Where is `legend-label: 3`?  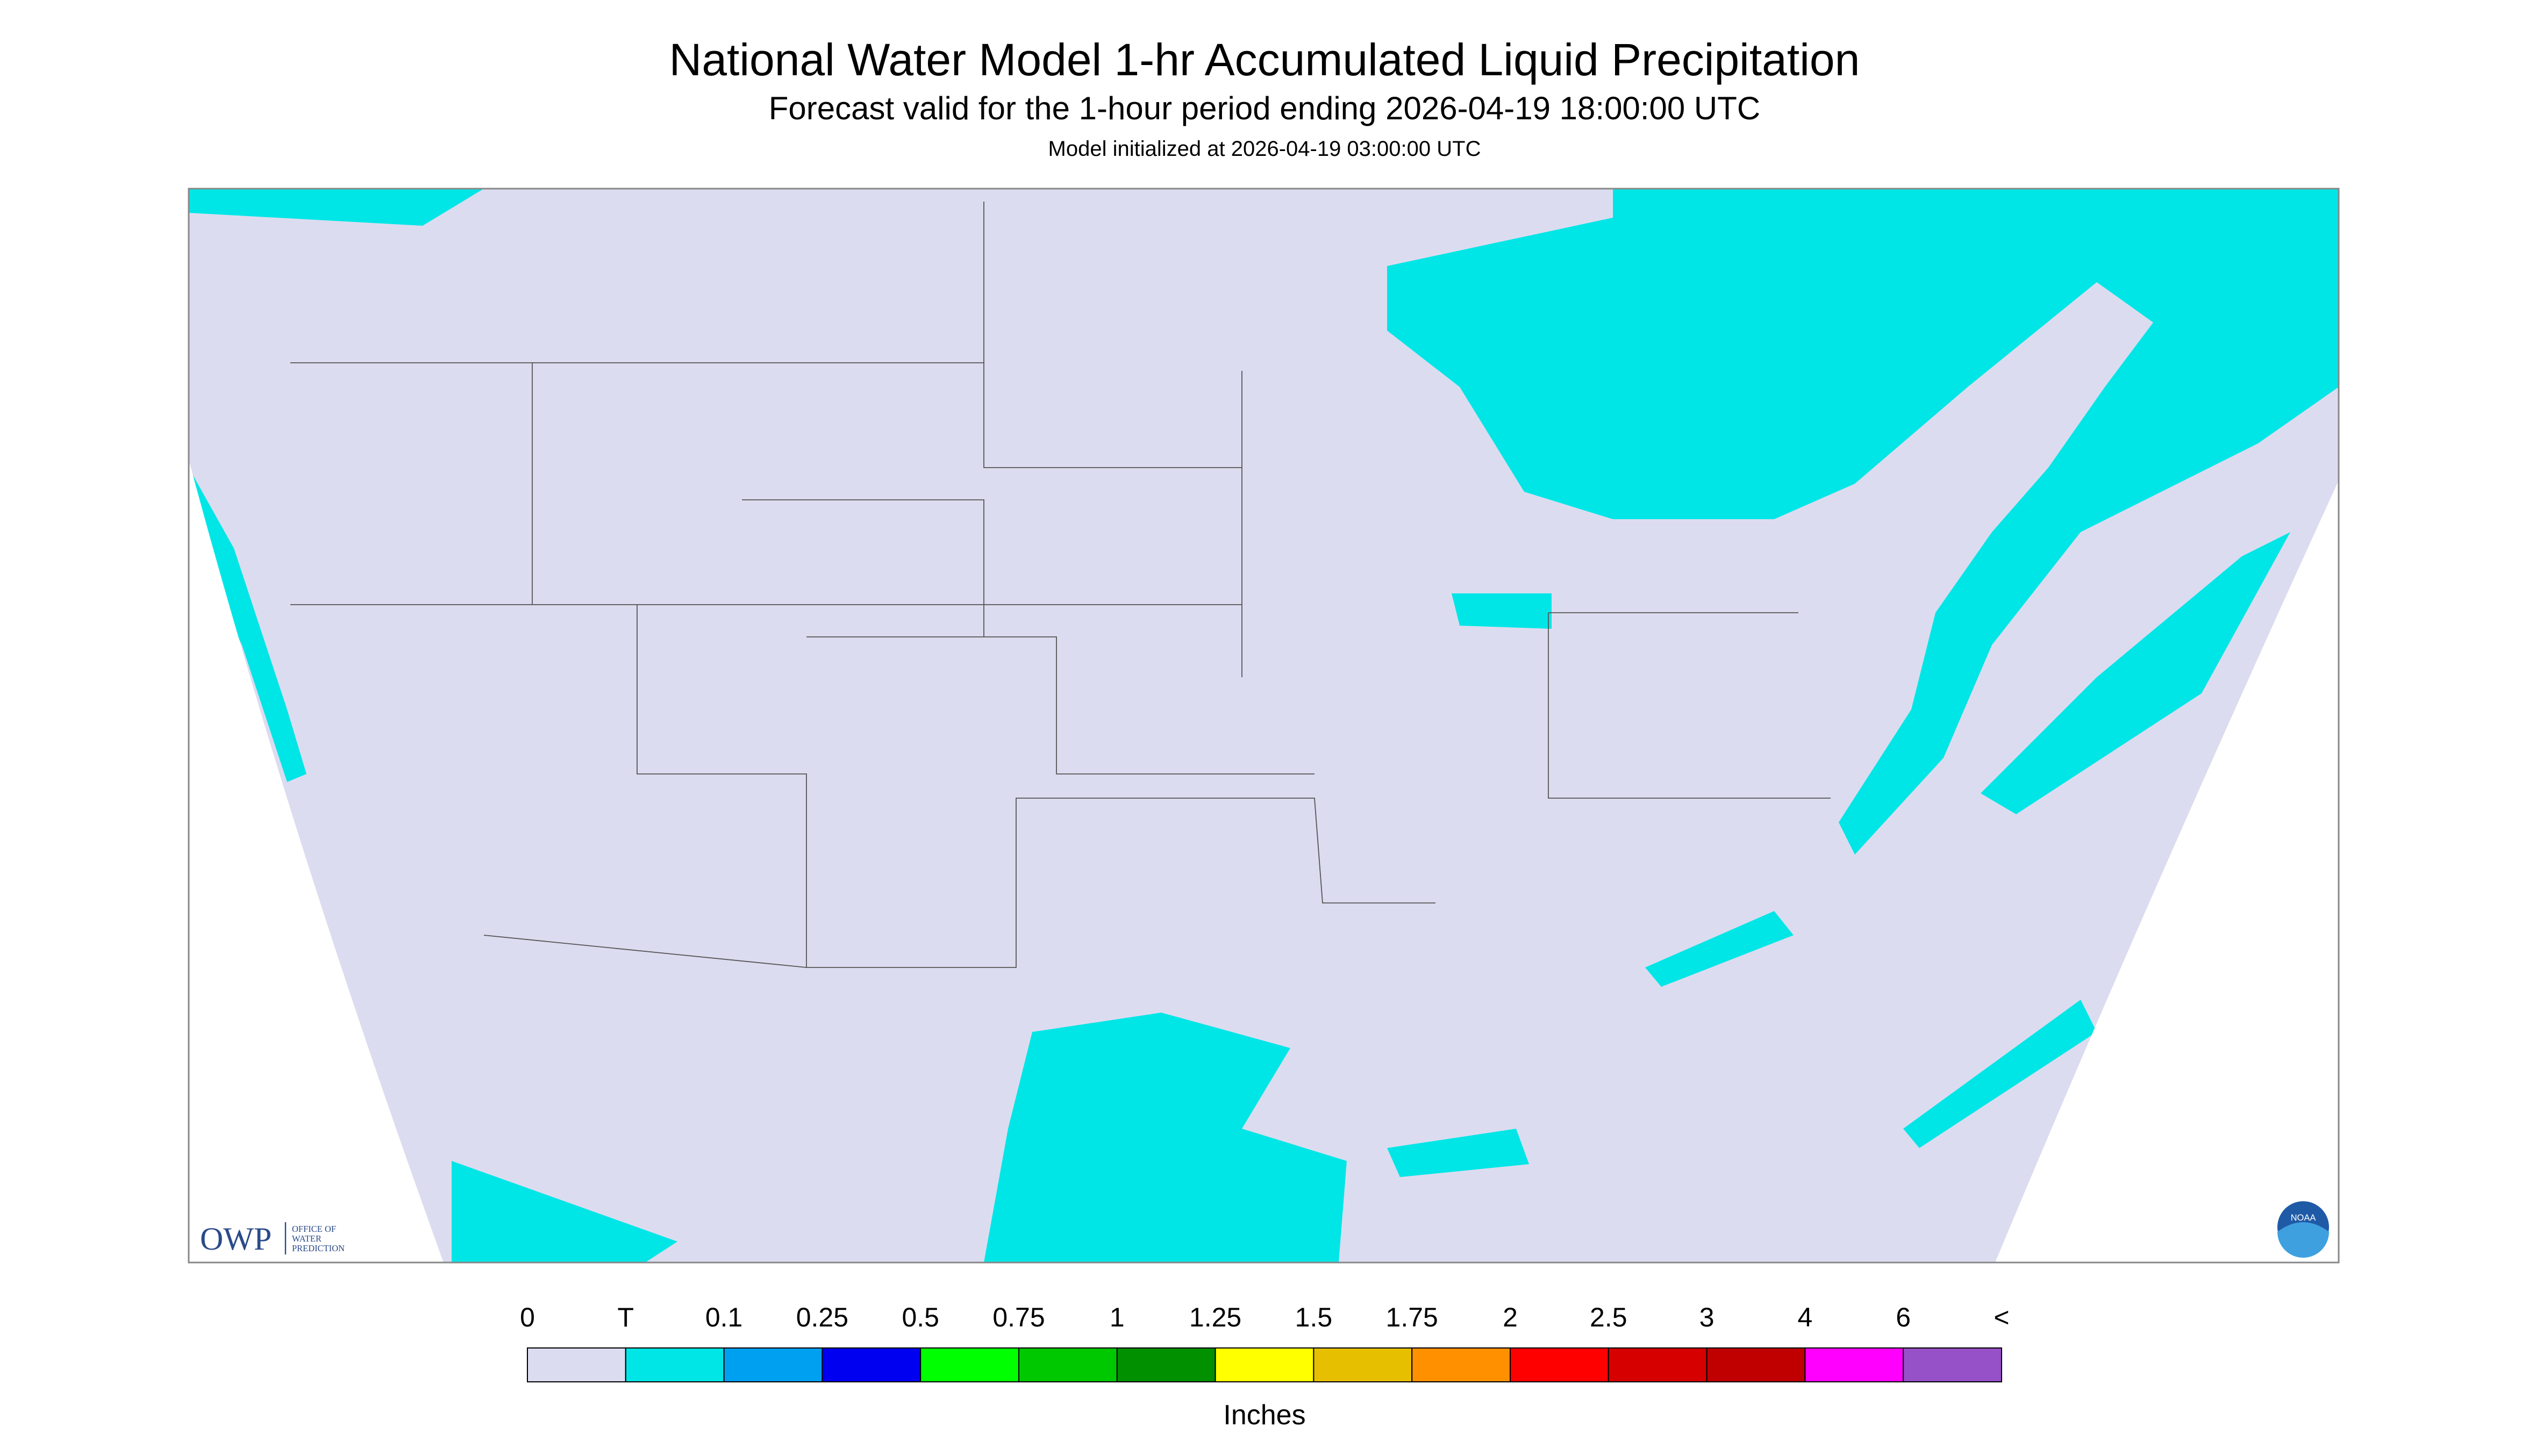 legend-label: 3 is located at coordinates (1706, 1317).